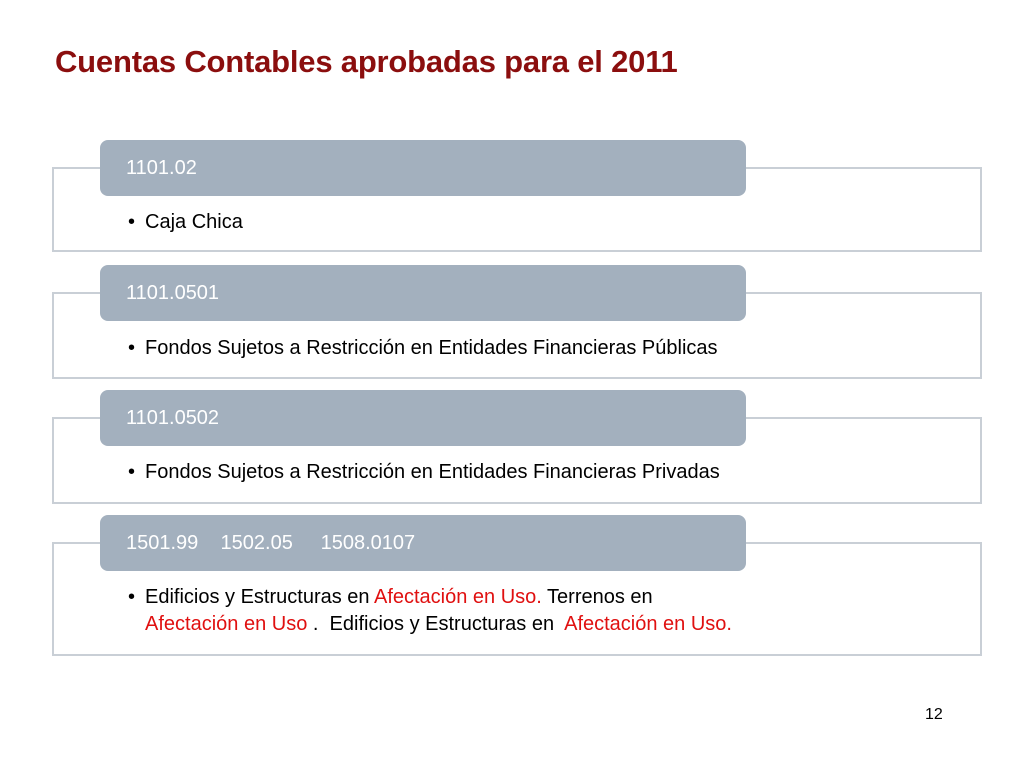  Describe the element at coordinates (194, 222) in the screenshot. I see `account-description-text: Caja Chica` at that location.